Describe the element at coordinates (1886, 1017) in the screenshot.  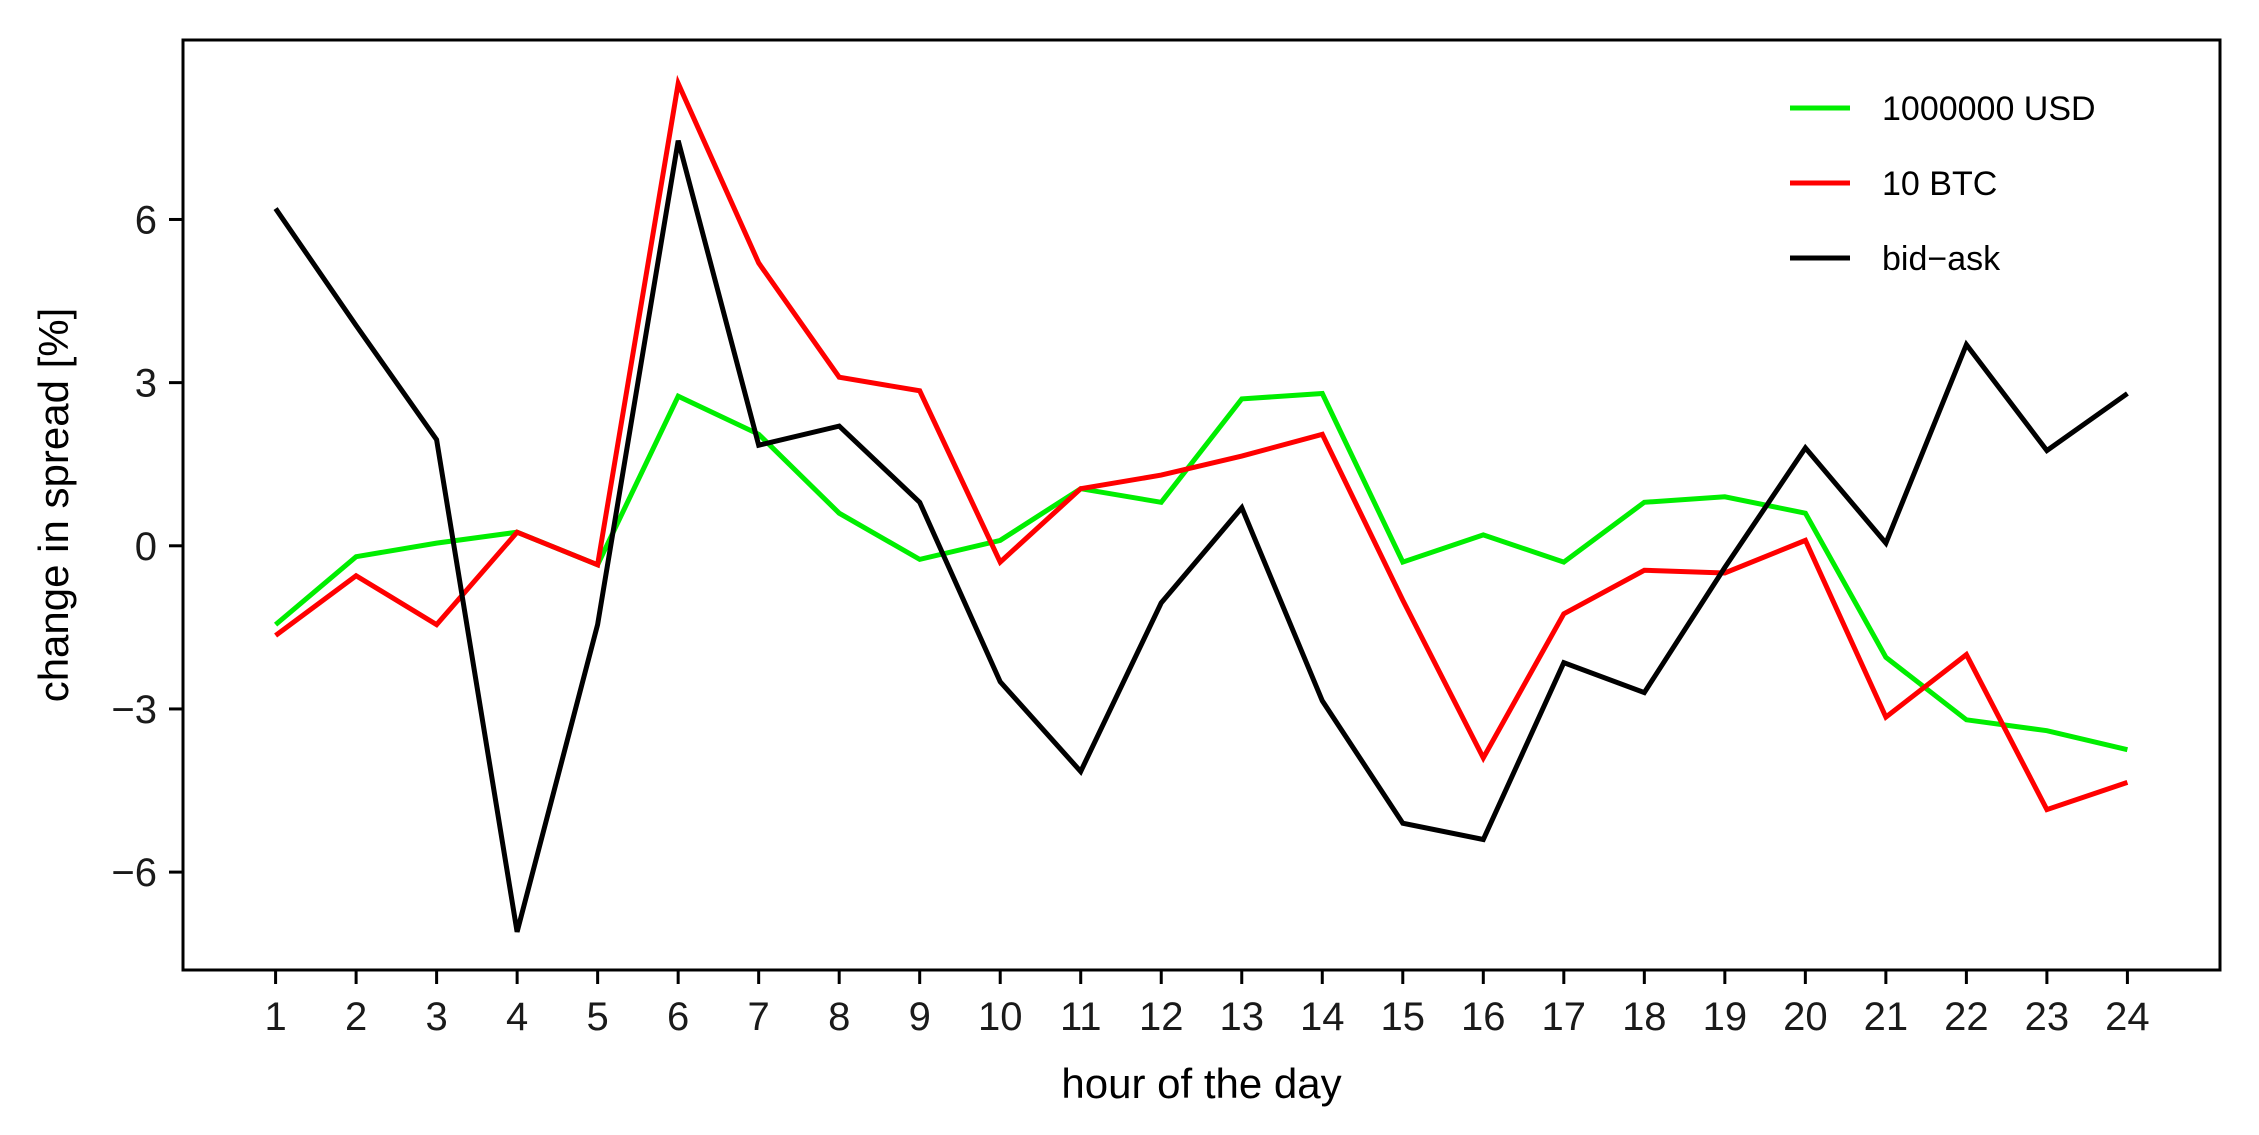
I see `x-tick-label: 21` at that location.